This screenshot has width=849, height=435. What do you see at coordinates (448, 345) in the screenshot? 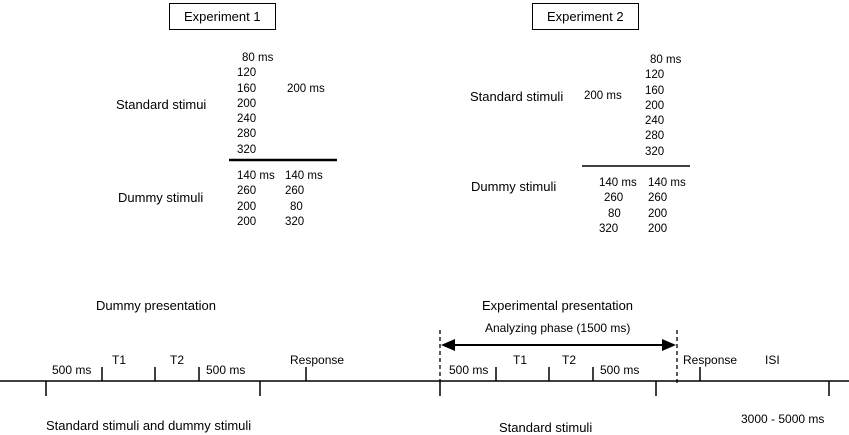
I see `arrow-head-left` at bounding box center [448, 345].